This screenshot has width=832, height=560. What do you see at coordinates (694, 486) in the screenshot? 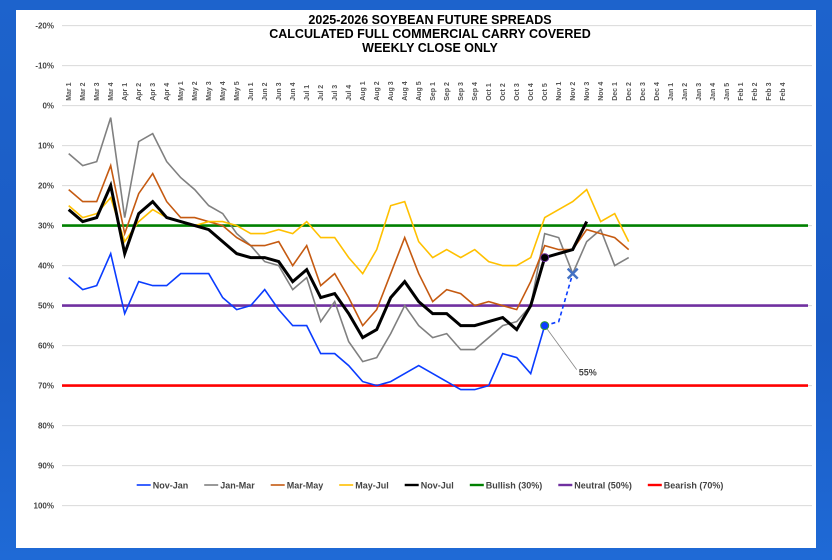
I see `legend-label: Bearish (70%)` at bounding box center [694, 486].